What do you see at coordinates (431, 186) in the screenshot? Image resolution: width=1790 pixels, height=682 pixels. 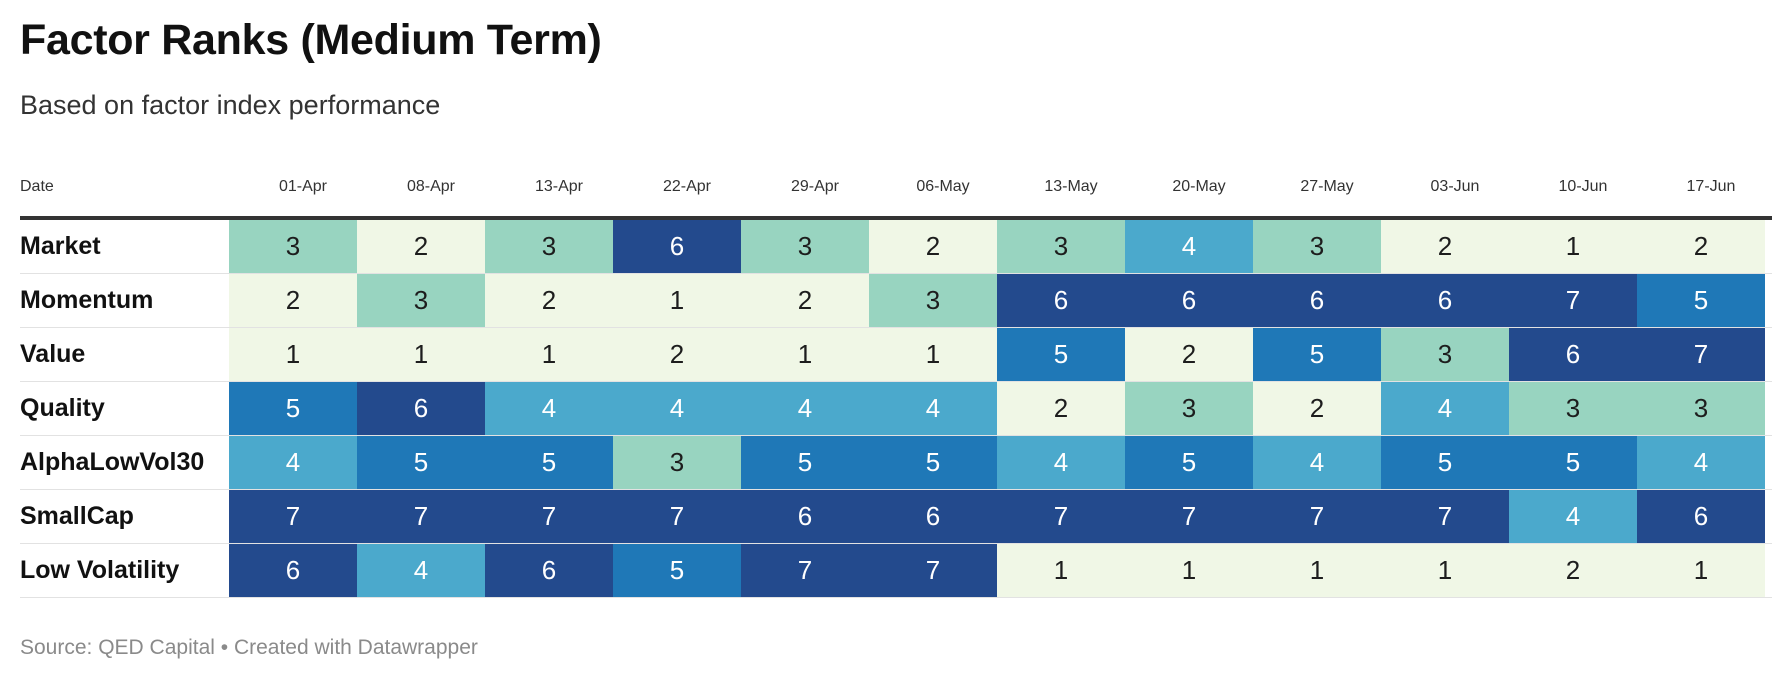 I see `column-header: 08-Apr` at bounding box center [431, 186].